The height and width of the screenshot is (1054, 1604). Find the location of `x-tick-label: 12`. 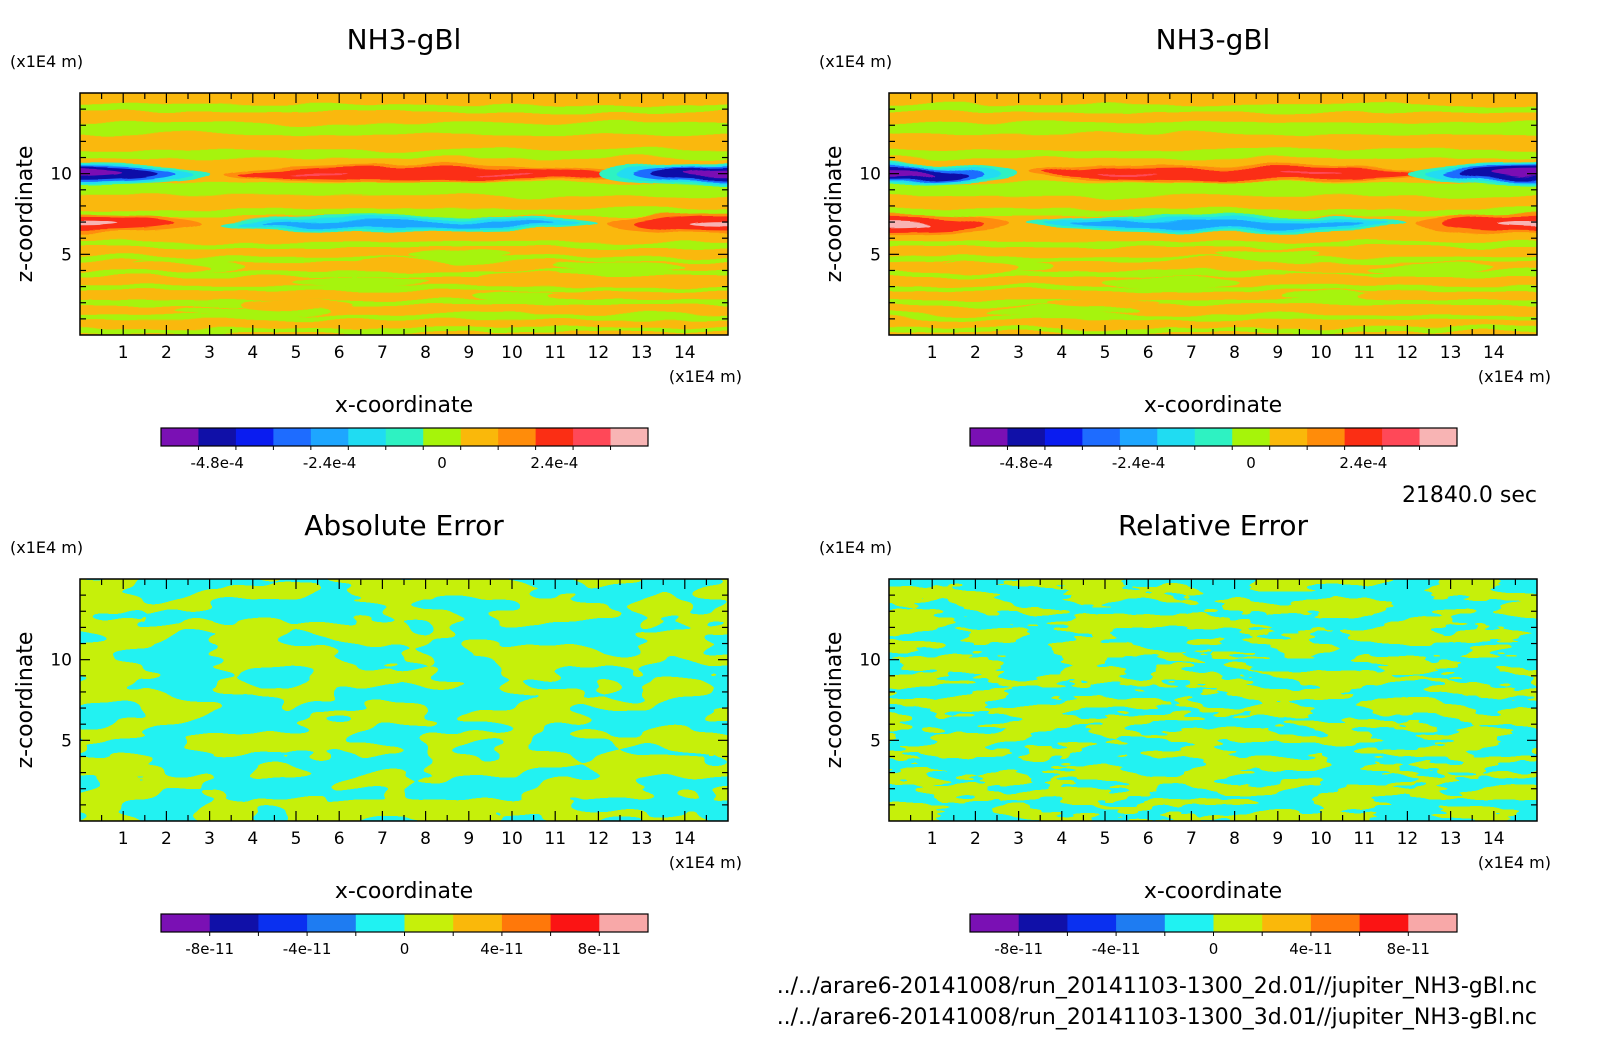

x-tick-label: 12 is located at coordinates (1408, 353).